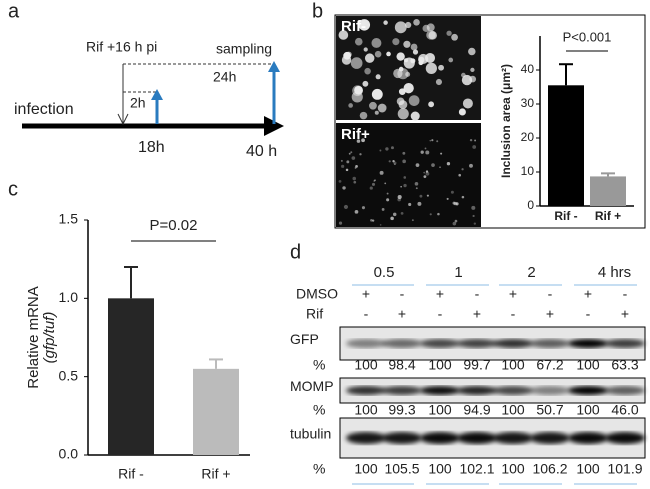 Image resolution: width=650 pixels, height=489 pixels. Describe the element at coordinates (353, 26) in the screenshot. I see `image-label: Rif-` at that location.